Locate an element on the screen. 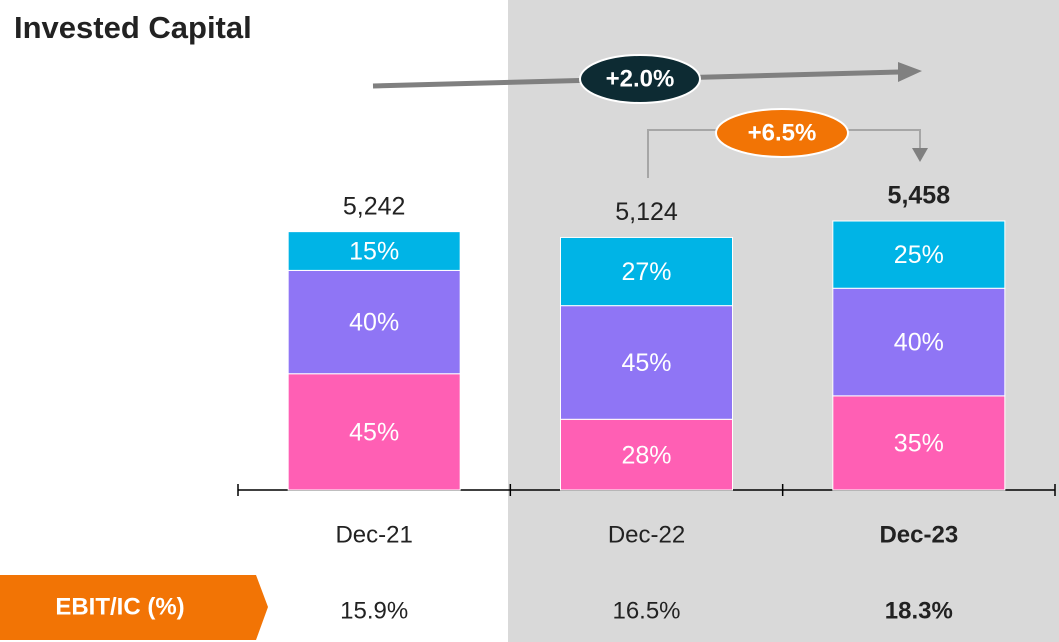 The width and height of the screenshot is (1059, 642). x-tick-label: Dec-23 is located at coordinates (918, 534).